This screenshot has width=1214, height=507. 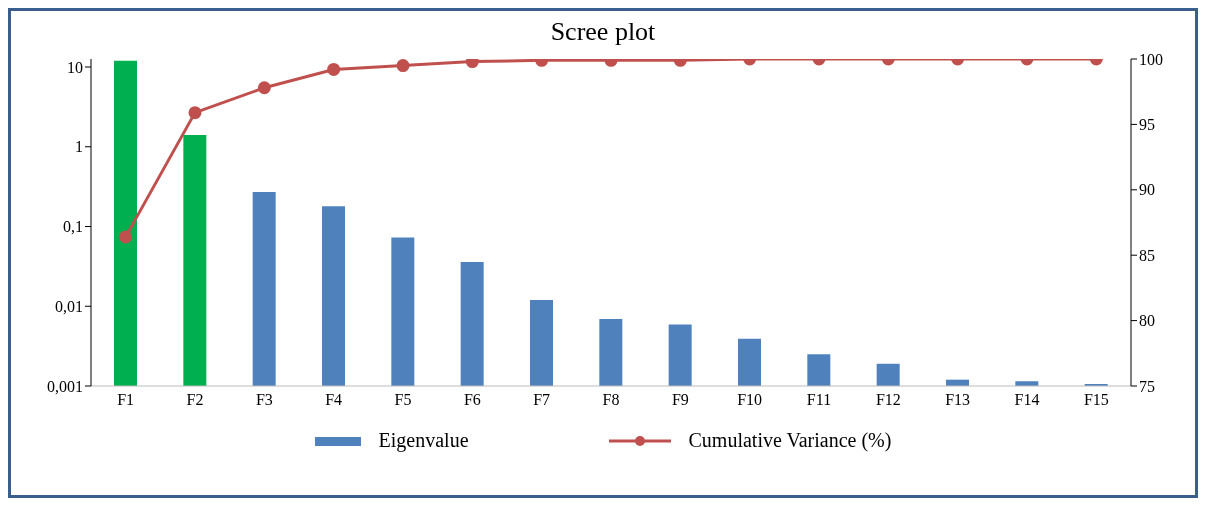 I want to click on x-tick-label: F6, so click(x=472, y=400).